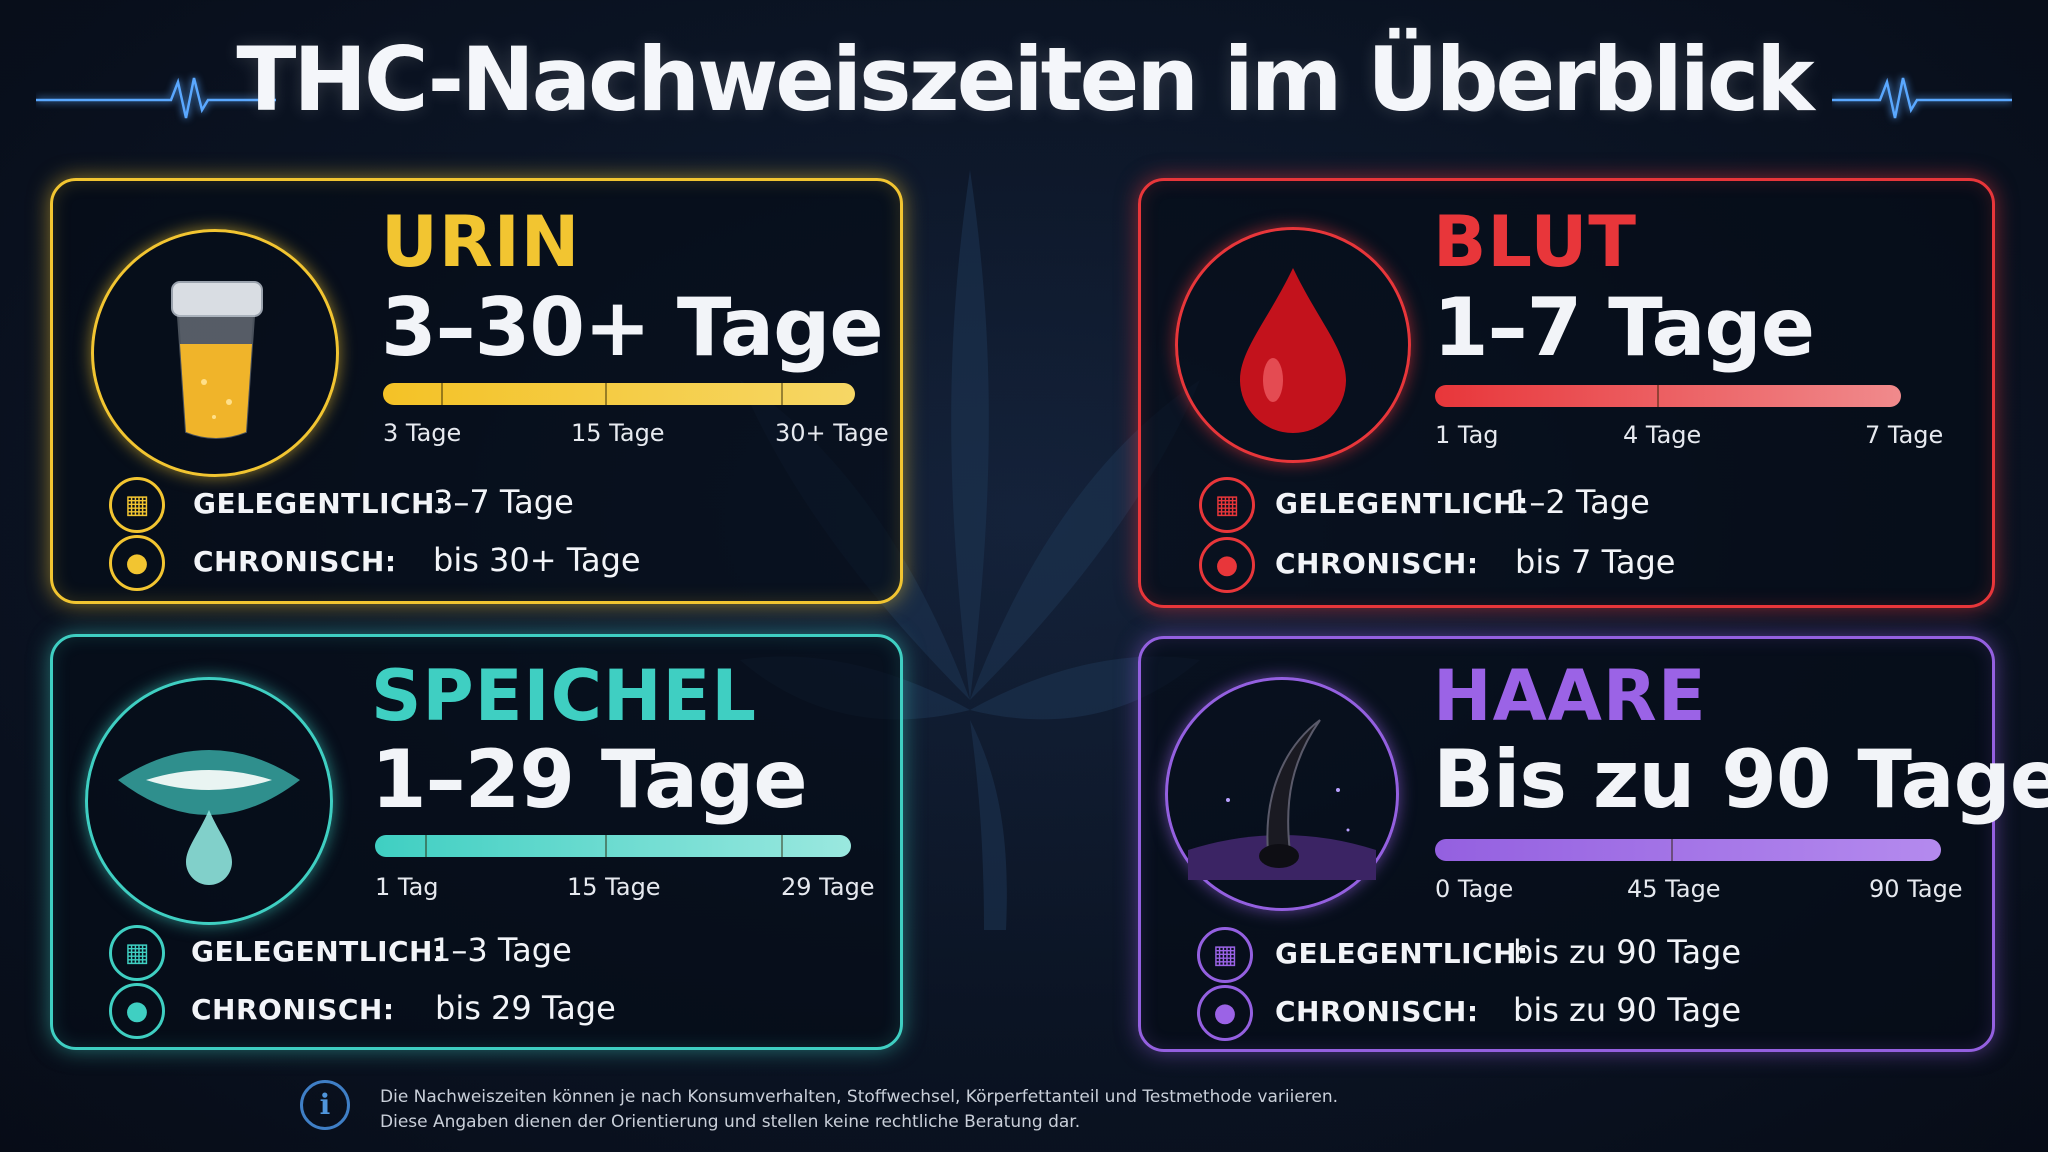  What do you see at coordinates (1282, 794) in the screenshot?
I see `hair-follicle-icon` at bounding box center [1282, 794].